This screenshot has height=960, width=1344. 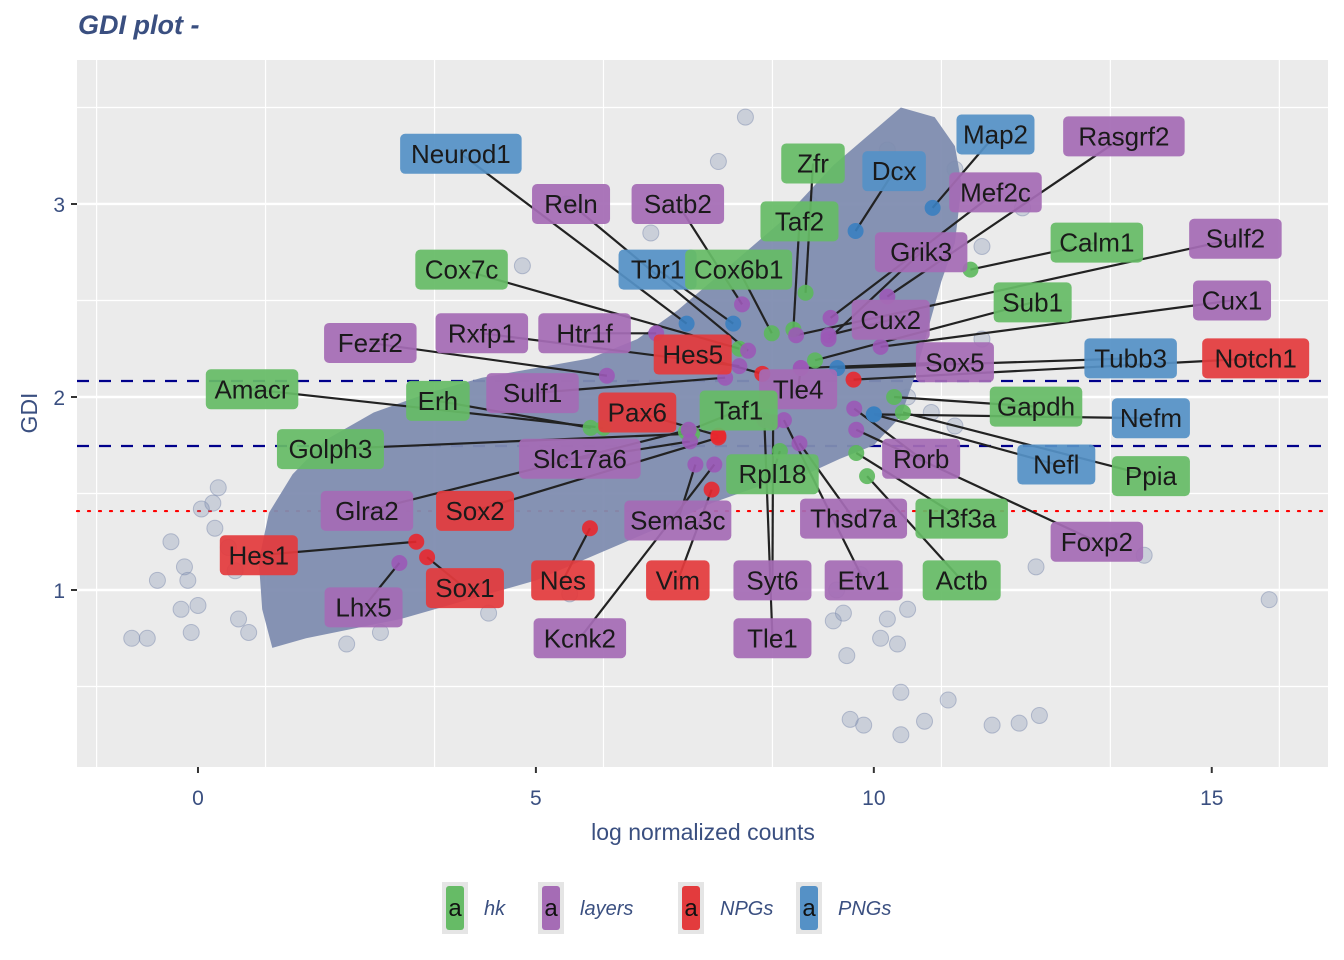 I want to click on gene-label-sox5: Sox5, so click(x=954, y=362).